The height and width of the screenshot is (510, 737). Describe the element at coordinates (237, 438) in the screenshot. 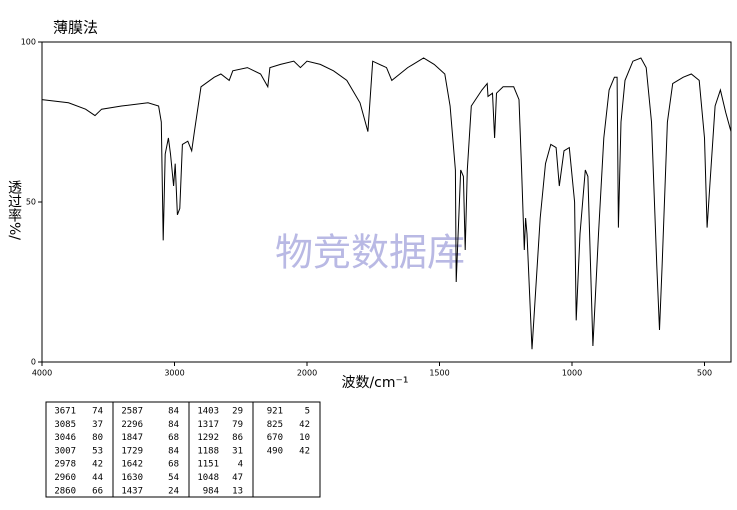

I see `peak-transmittance: 86` at that location.